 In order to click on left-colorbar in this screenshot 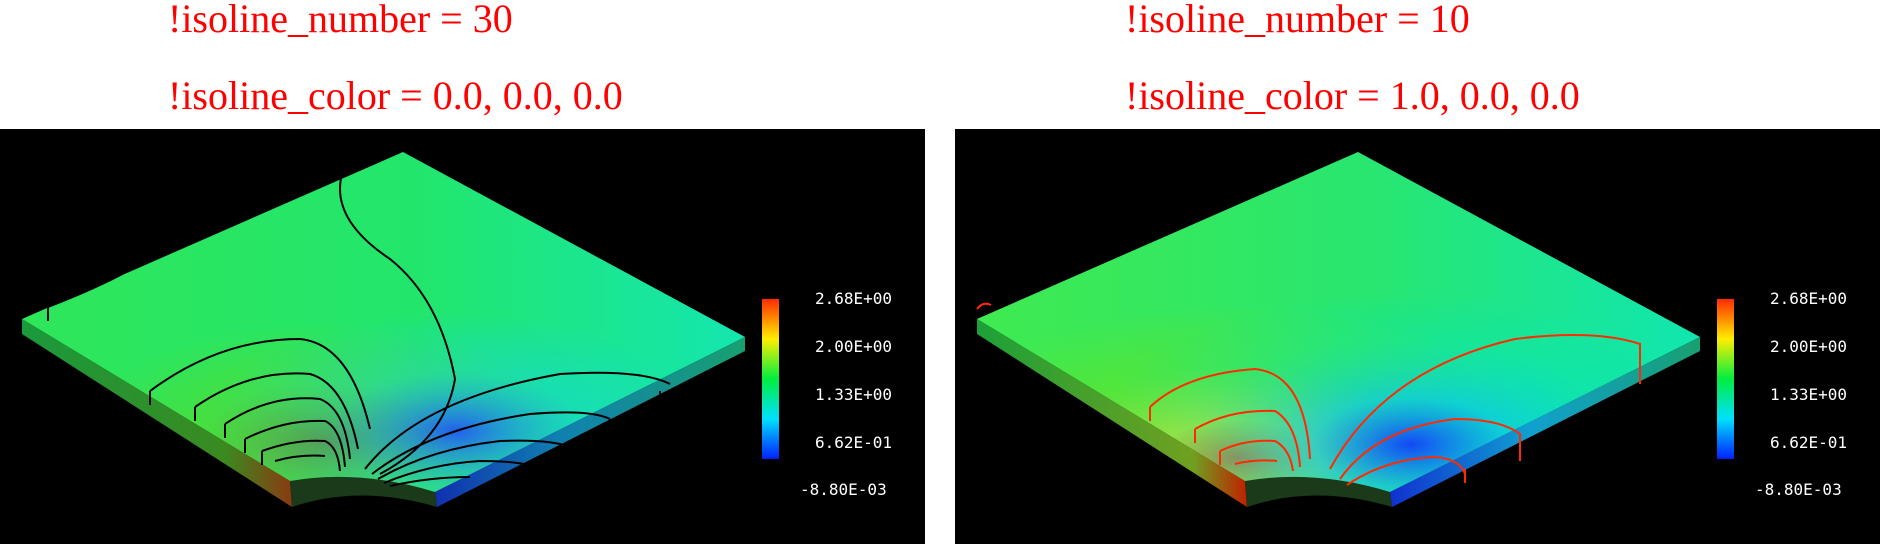, I will do `click(770, 379)`.